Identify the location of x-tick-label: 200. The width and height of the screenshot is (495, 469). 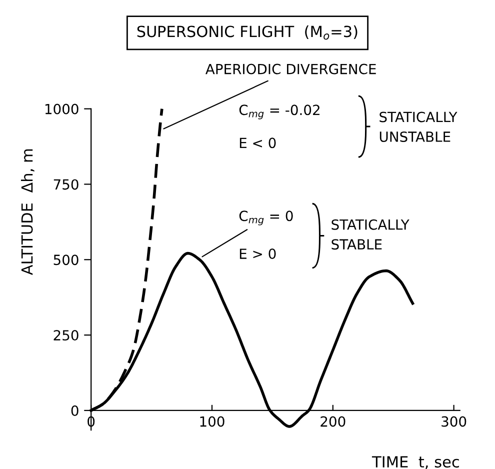
(333, 421).